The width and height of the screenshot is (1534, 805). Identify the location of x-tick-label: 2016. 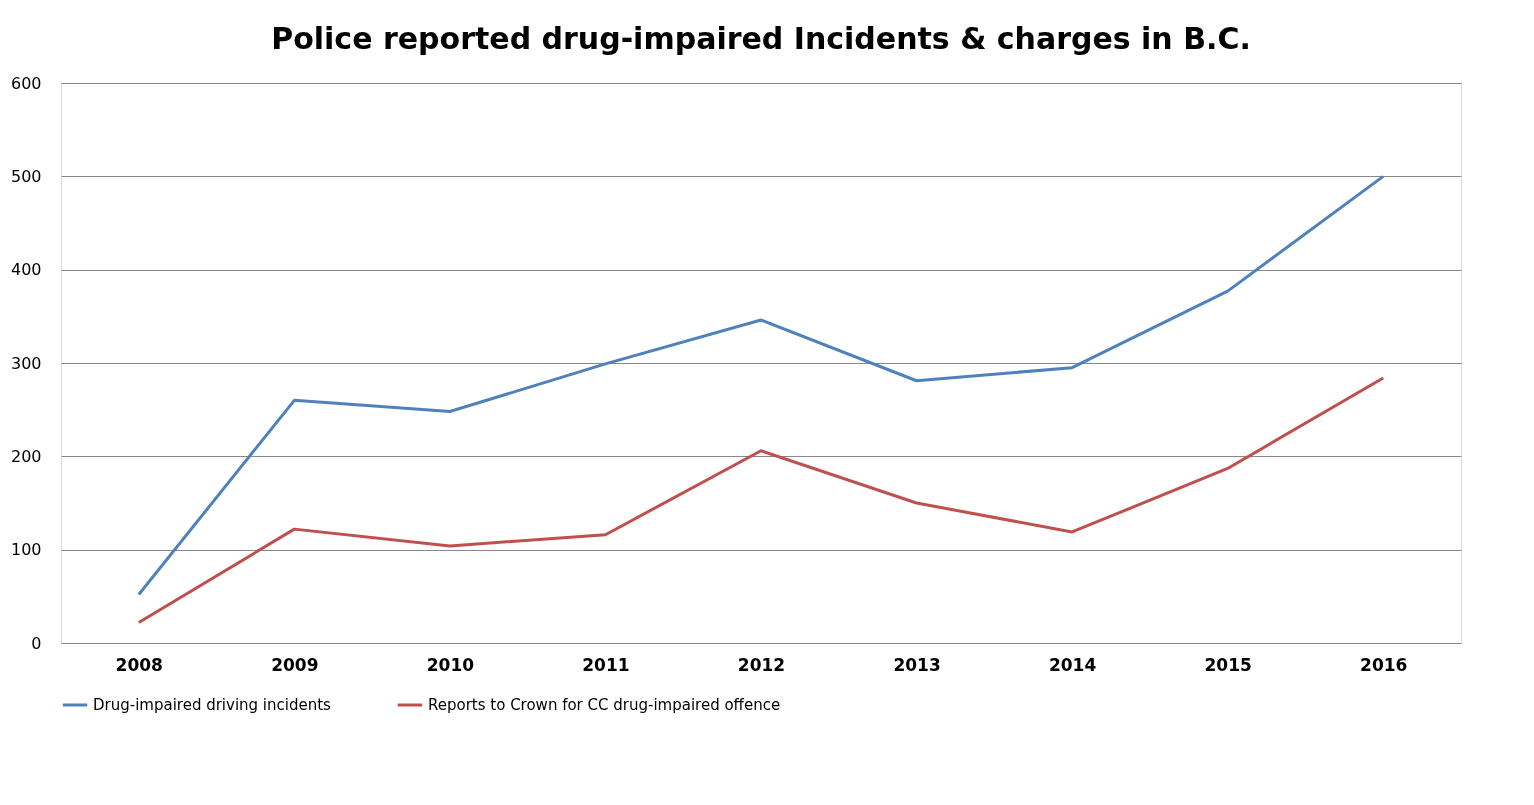
(1384, 664).